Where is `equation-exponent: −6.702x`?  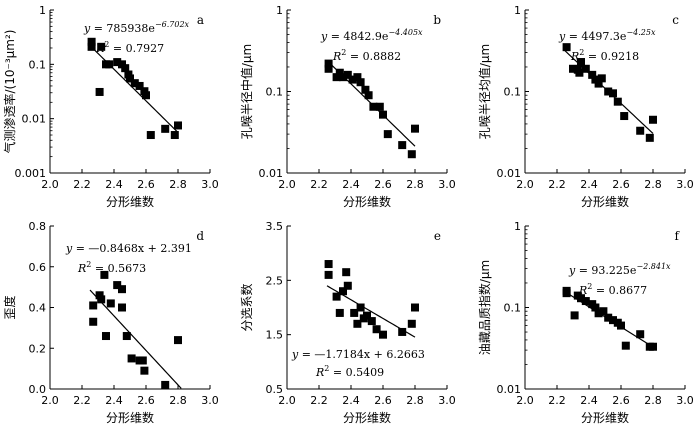
equation-exponent: −6.702x is located at coordinates (172, 24).